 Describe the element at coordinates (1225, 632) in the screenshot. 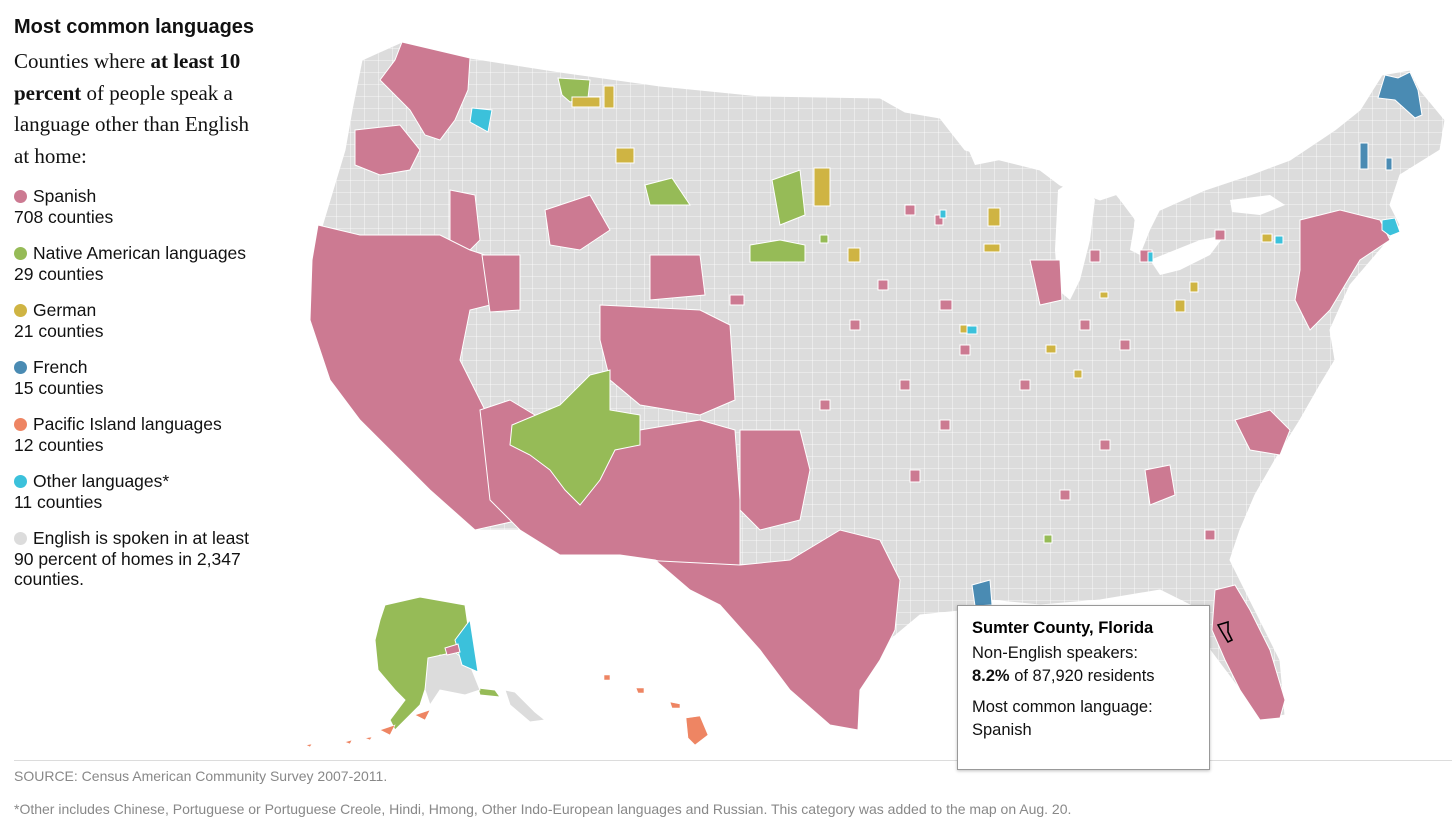

I see `sumter-county-highlight` at that location.